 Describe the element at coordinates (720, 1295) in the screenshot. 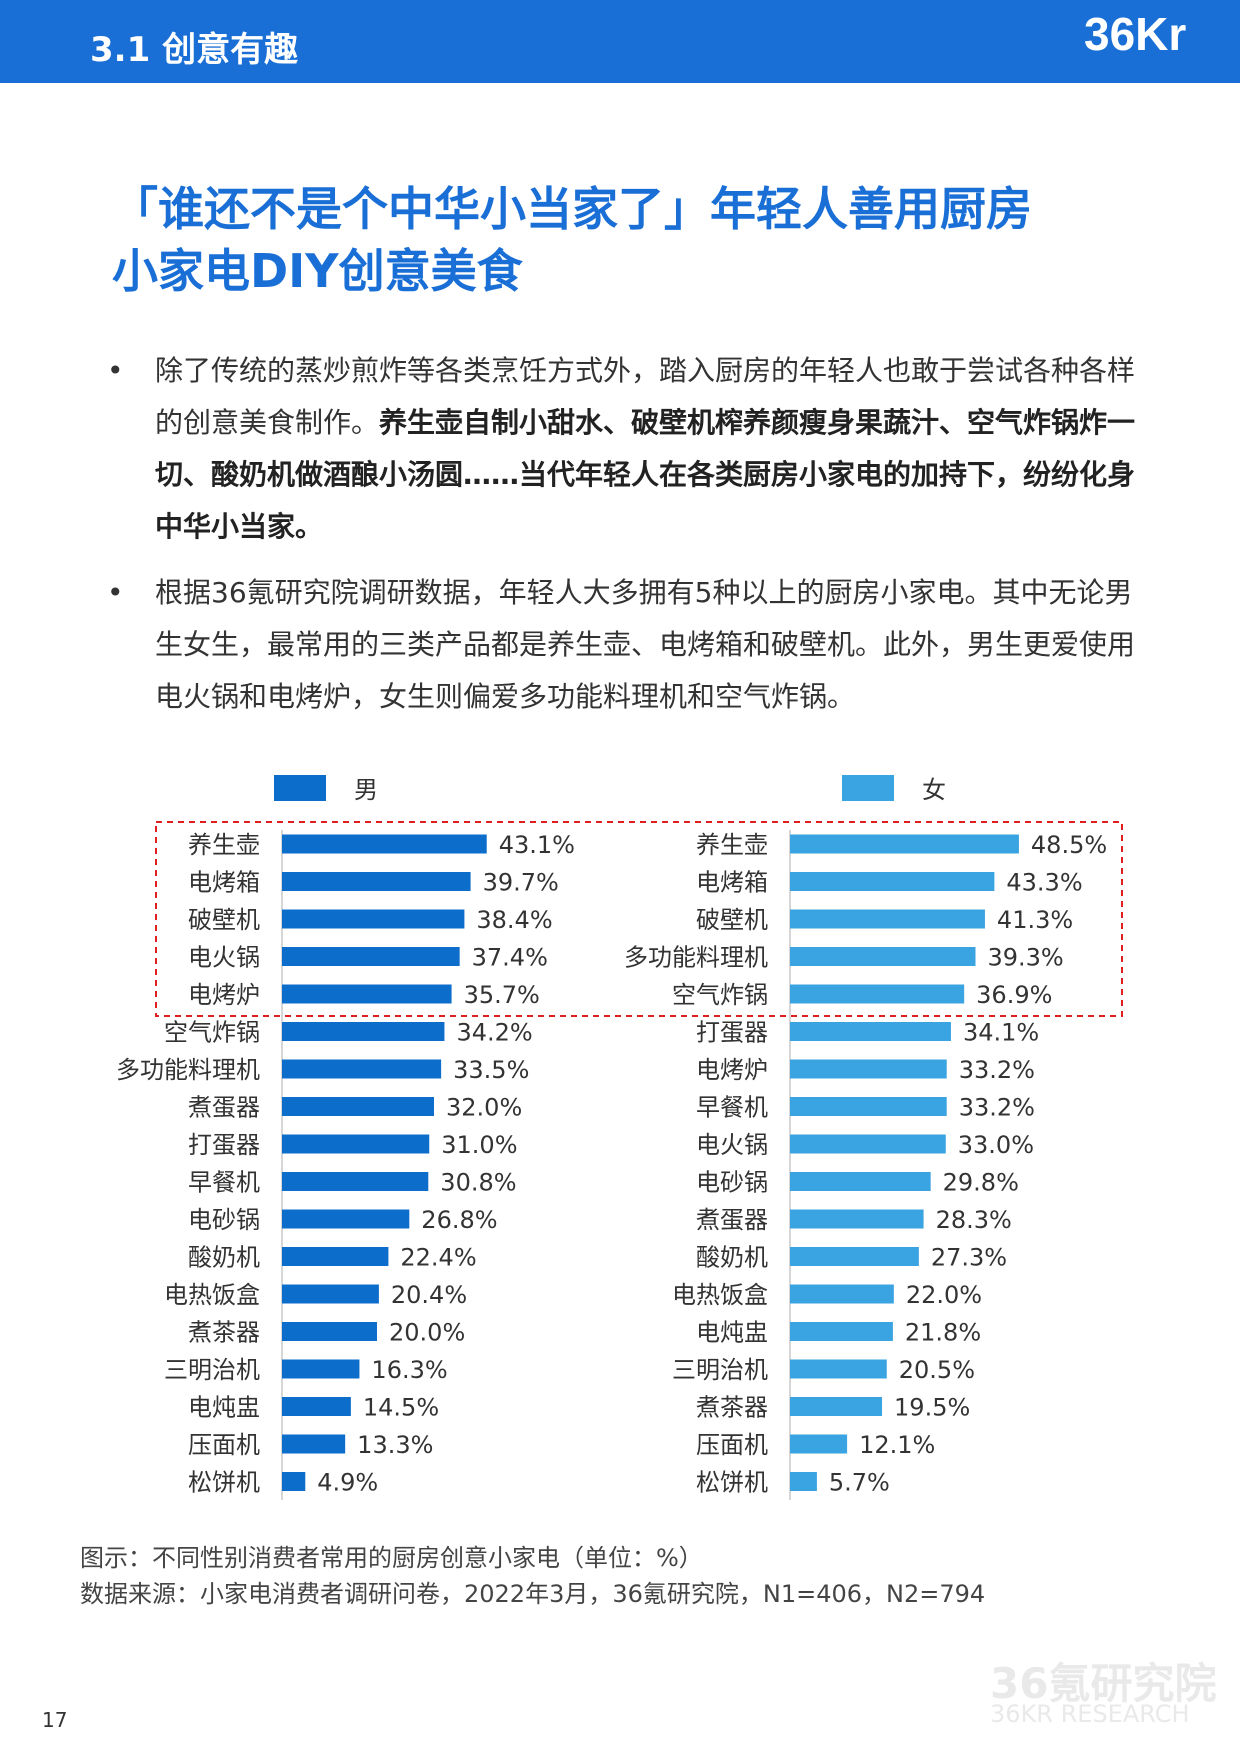

I see `female-category-label: 电热饭盒` at that location.